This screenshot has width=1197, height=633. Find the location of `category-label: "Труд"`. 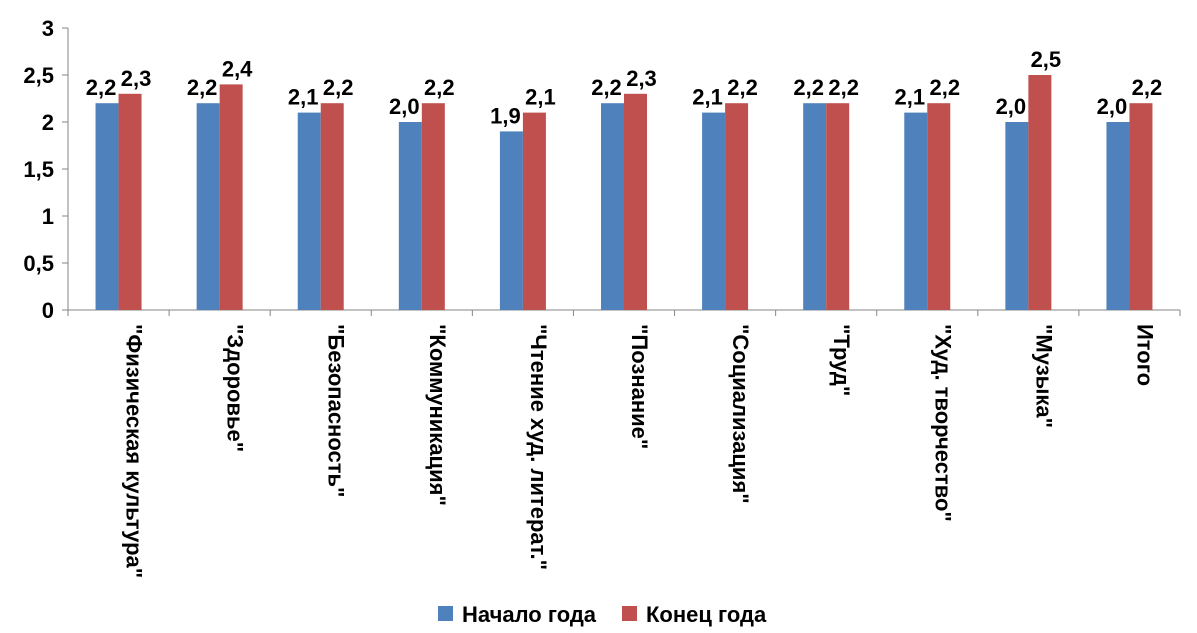

category-label: "Труд" is located at coordinates (841, 360).